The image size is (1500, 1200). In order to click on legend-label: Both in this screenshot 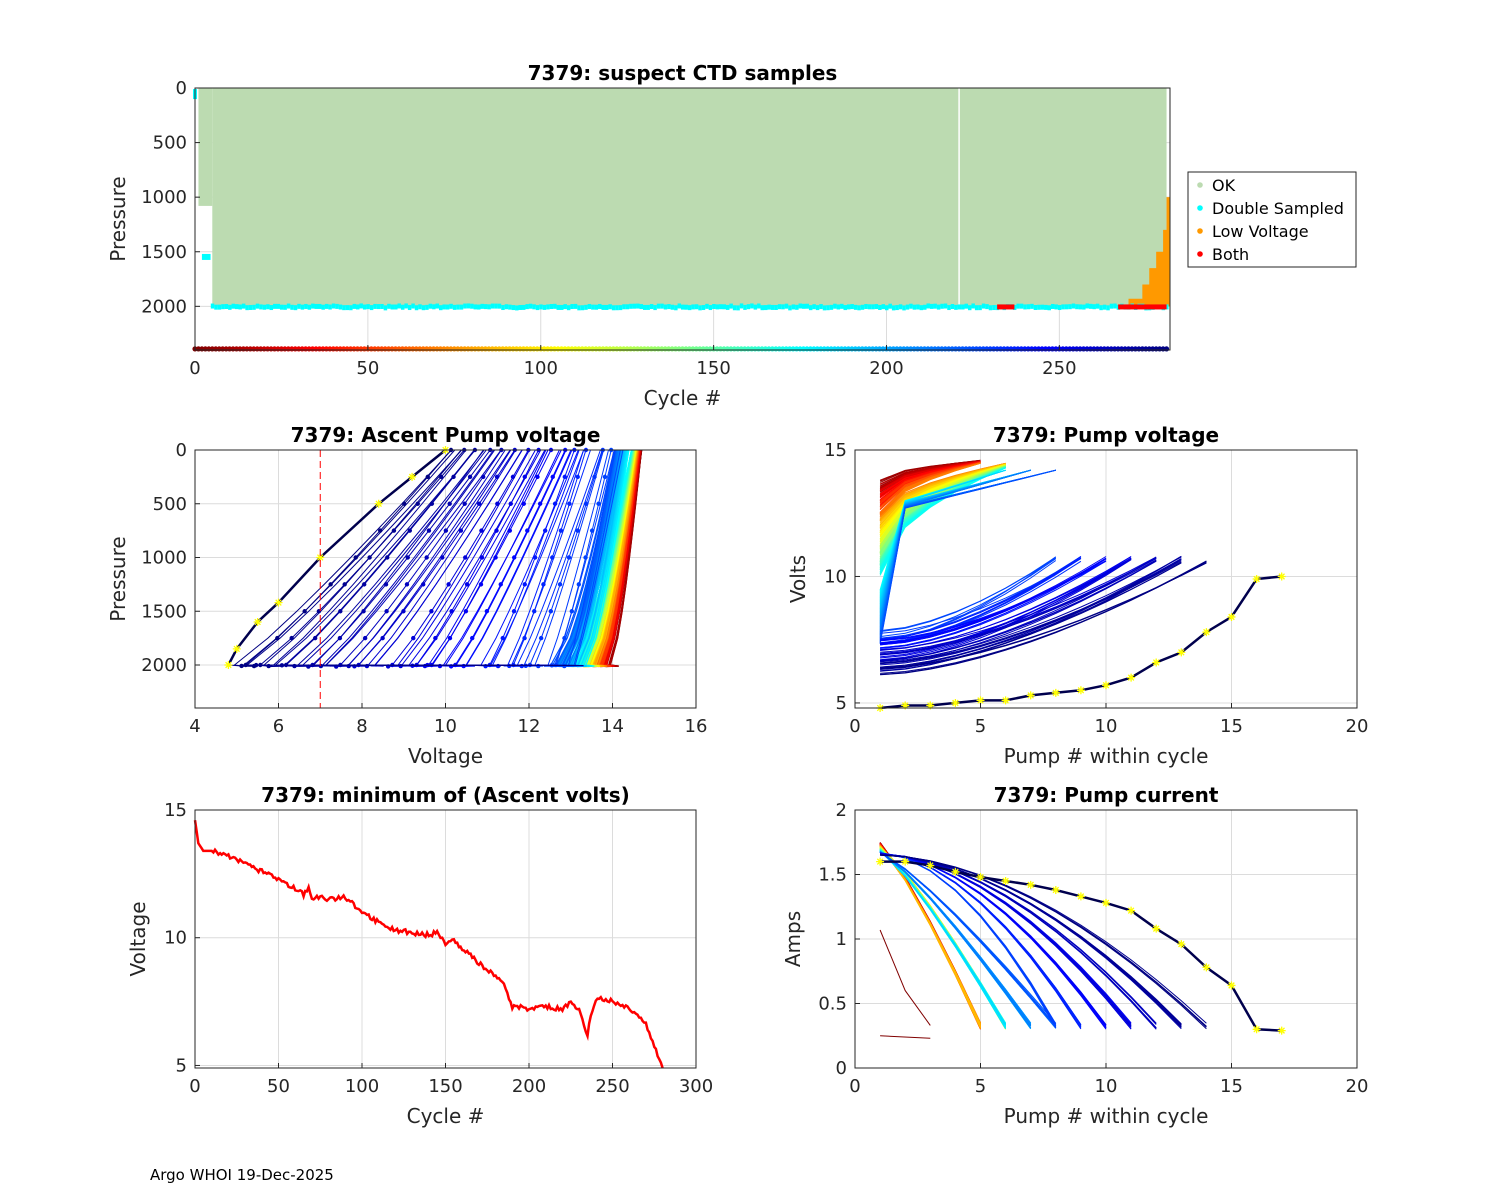, I will do `click(1230, 254)`.